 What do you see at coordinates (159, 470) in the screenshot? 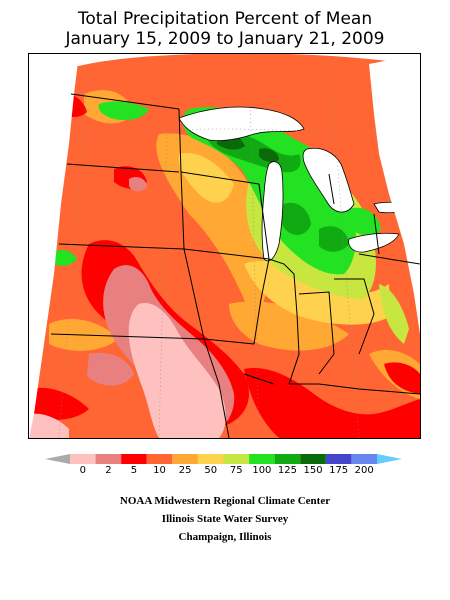
I see `legend-tick-label: 10` at bounding box center [159, 470].